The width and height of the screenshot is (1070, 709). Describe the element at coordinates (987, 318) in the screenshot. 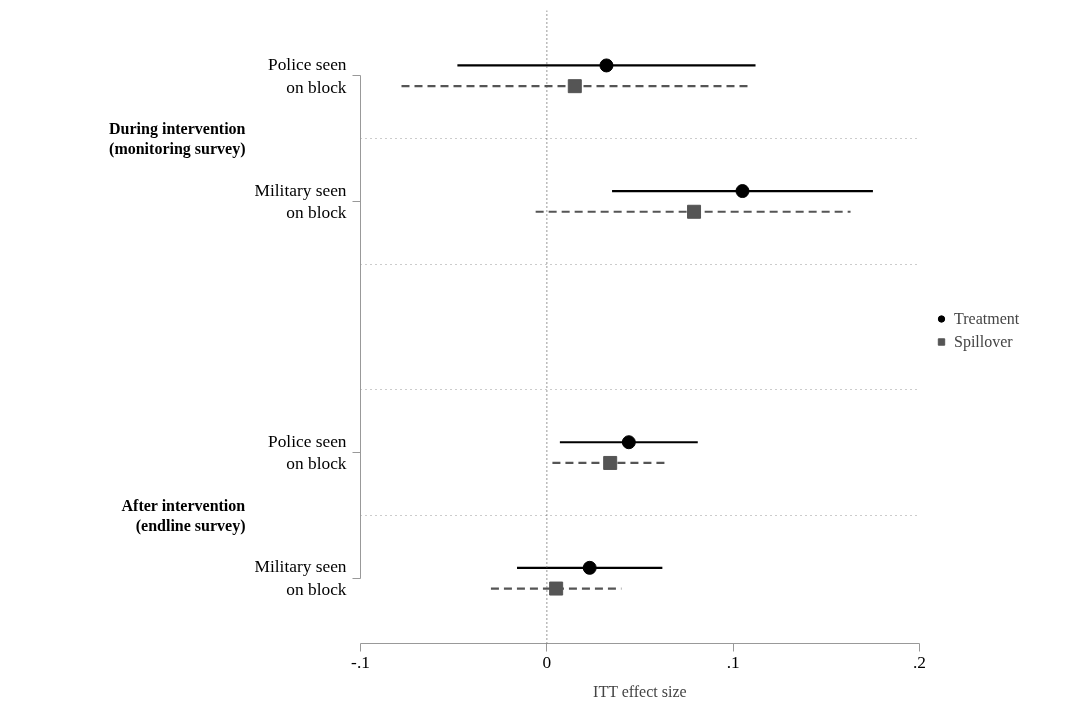

I see `legend-label: Treatment` at that location.